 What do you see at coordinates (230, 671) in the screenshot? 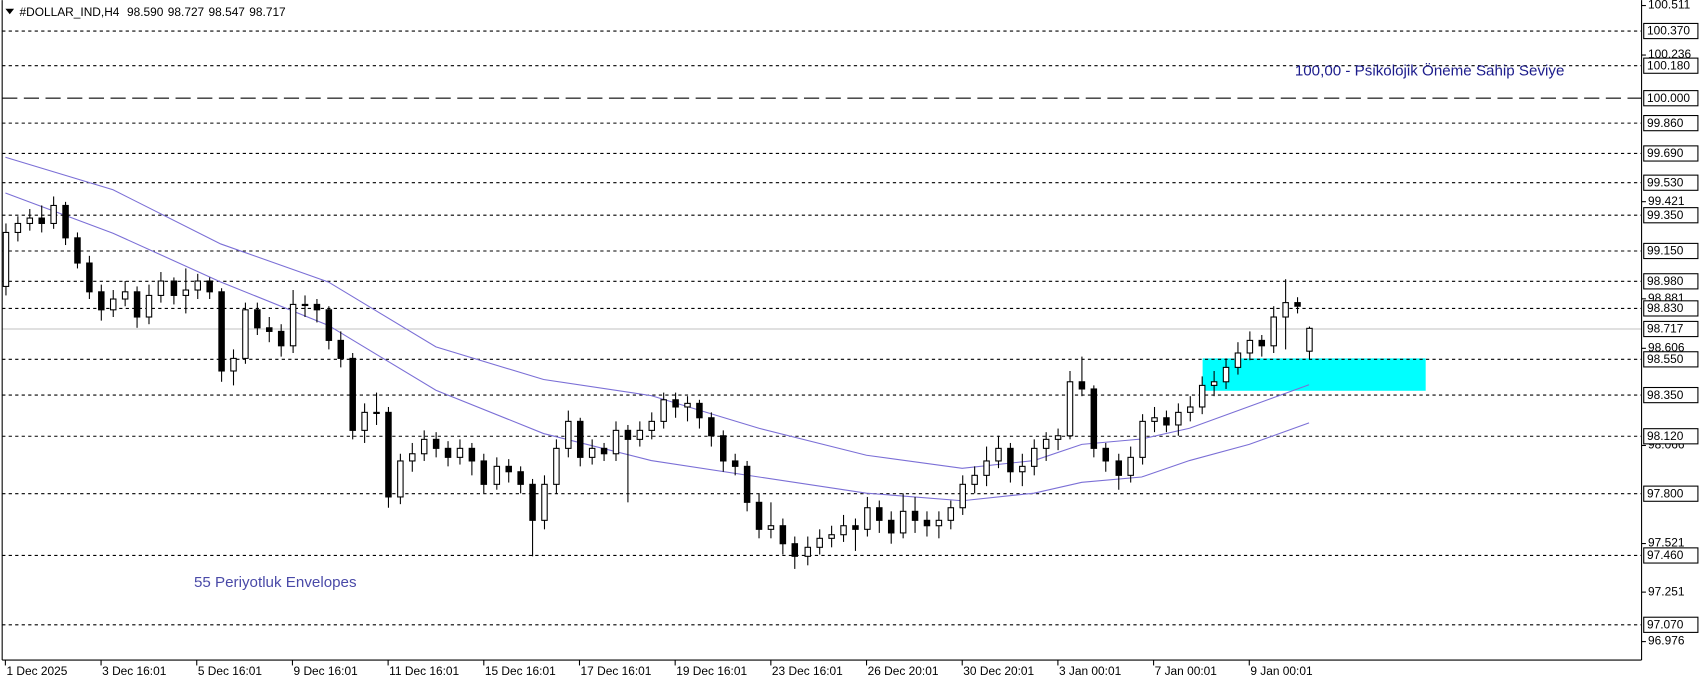
I see `x-tick-label: 5 Dec 16:01` at bounding box center [230, 671].